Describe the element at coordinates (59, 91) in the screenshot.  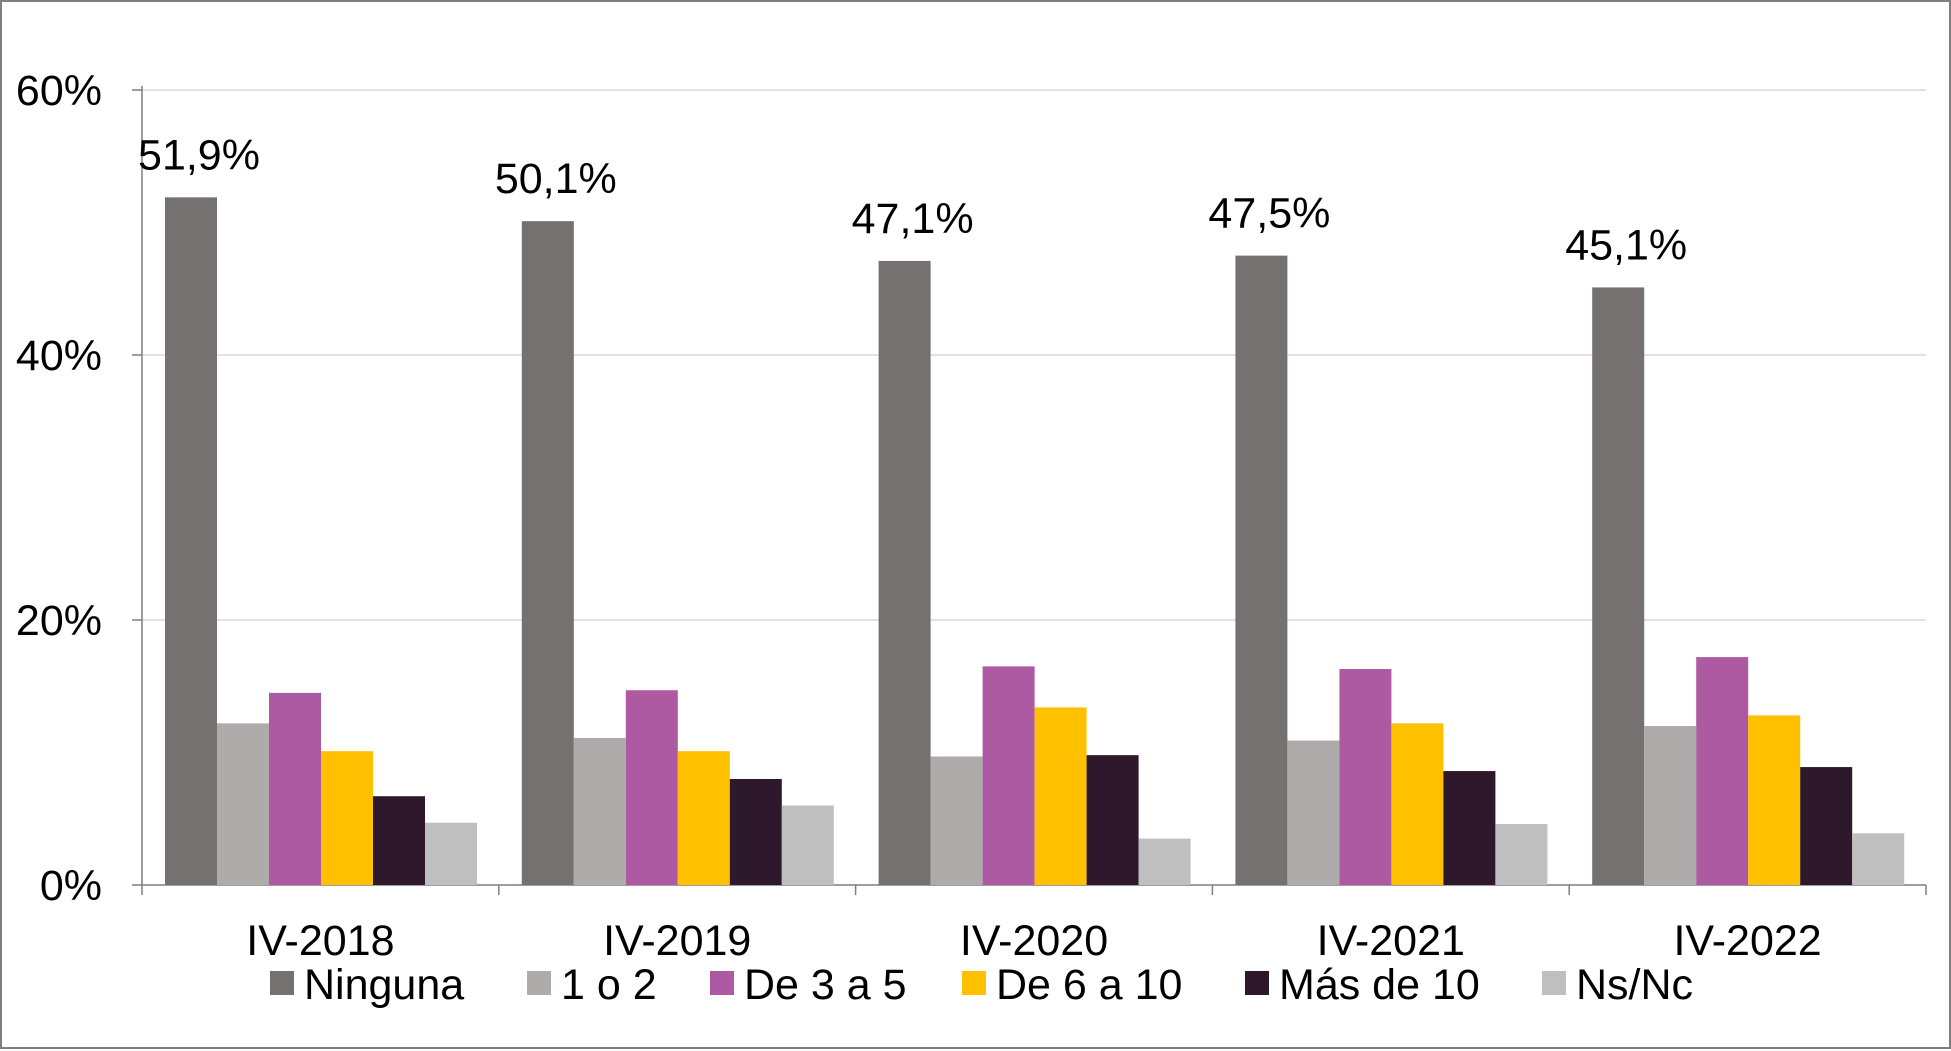
I see `y-tick-label: 60%` at that location.